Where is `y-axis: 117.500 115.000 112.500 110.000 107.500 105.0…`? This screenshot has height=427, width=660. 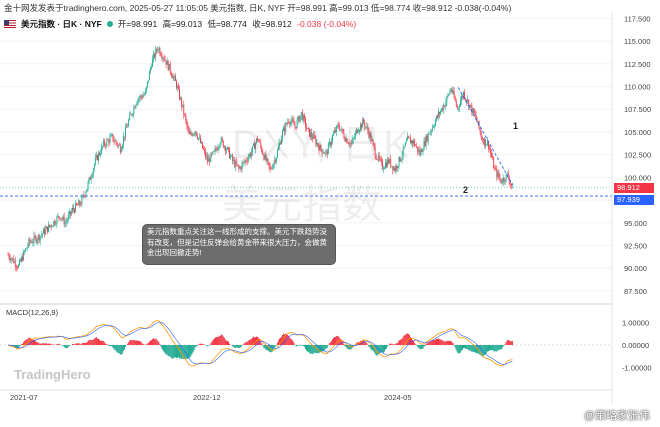
y-axis: 117.500 115.000 112.500 110.000 107.500 105.0… is located at coordinates (637, 155).